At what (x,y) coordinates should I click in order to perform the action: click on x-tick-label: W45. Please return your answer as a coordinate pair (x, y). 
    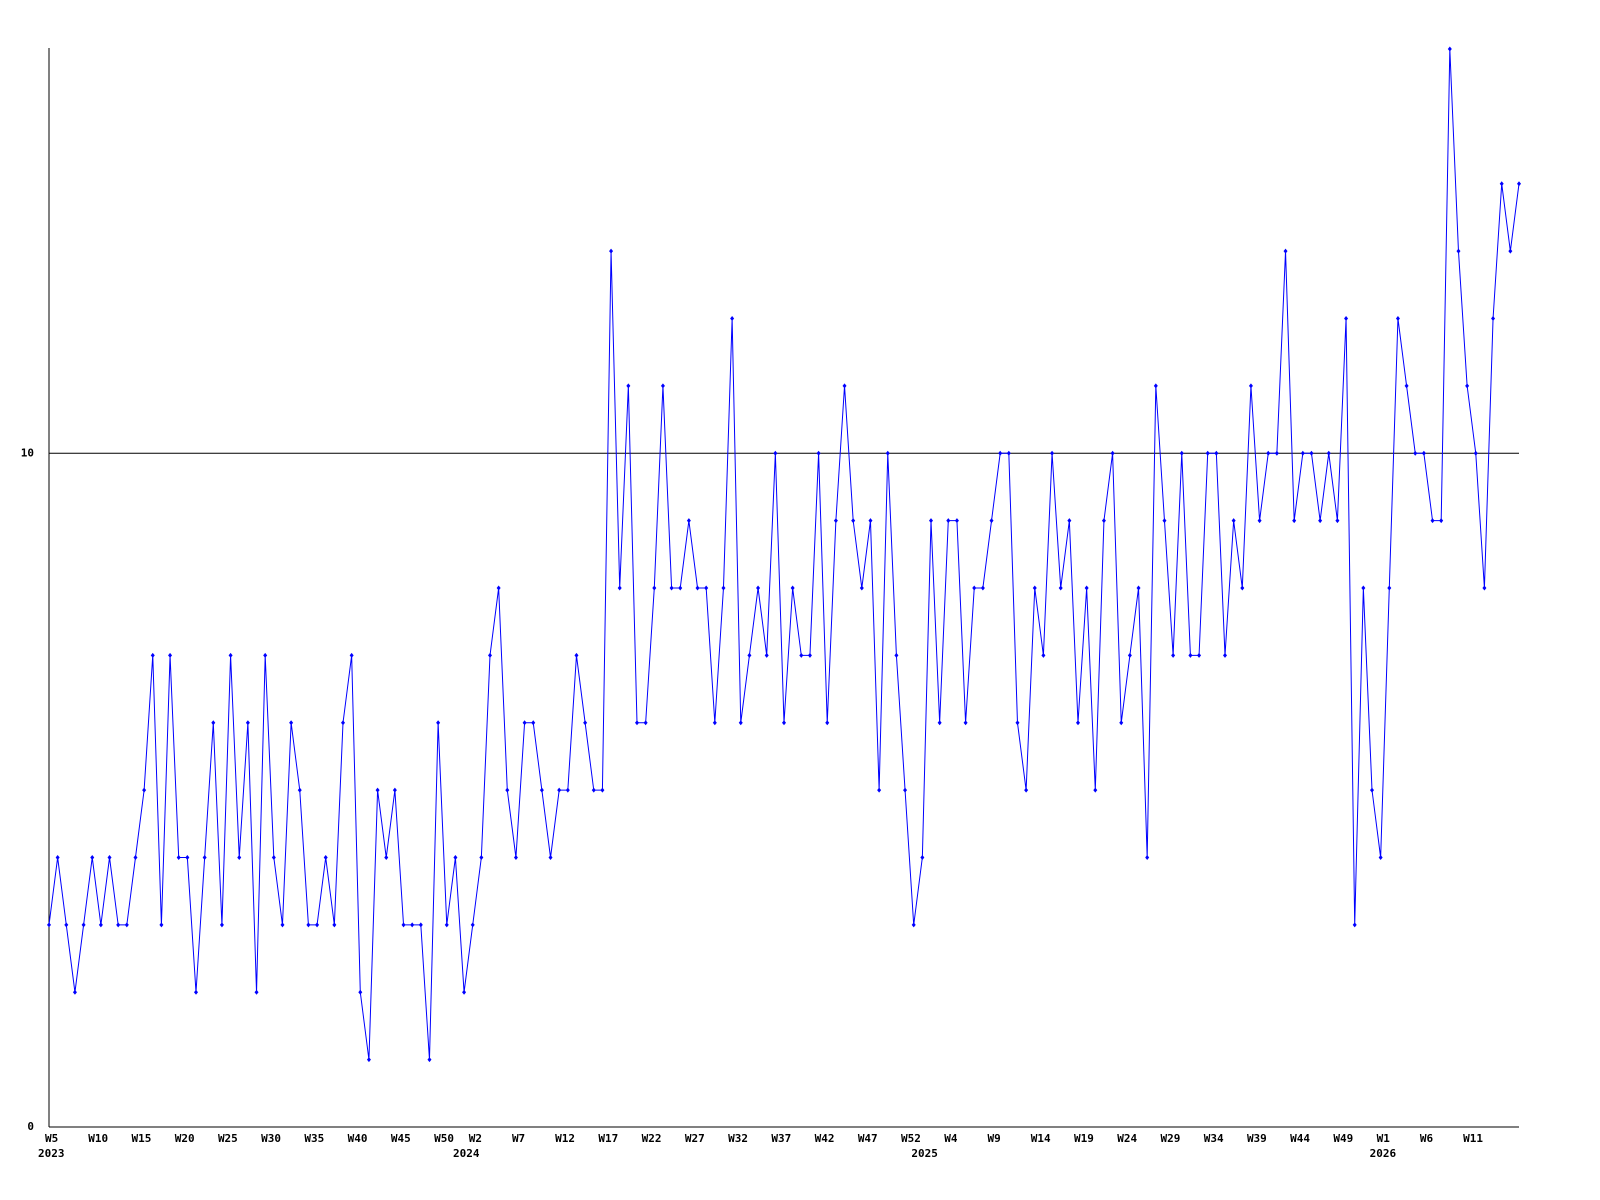
    Looking at the image, I should click on (401, 1138).